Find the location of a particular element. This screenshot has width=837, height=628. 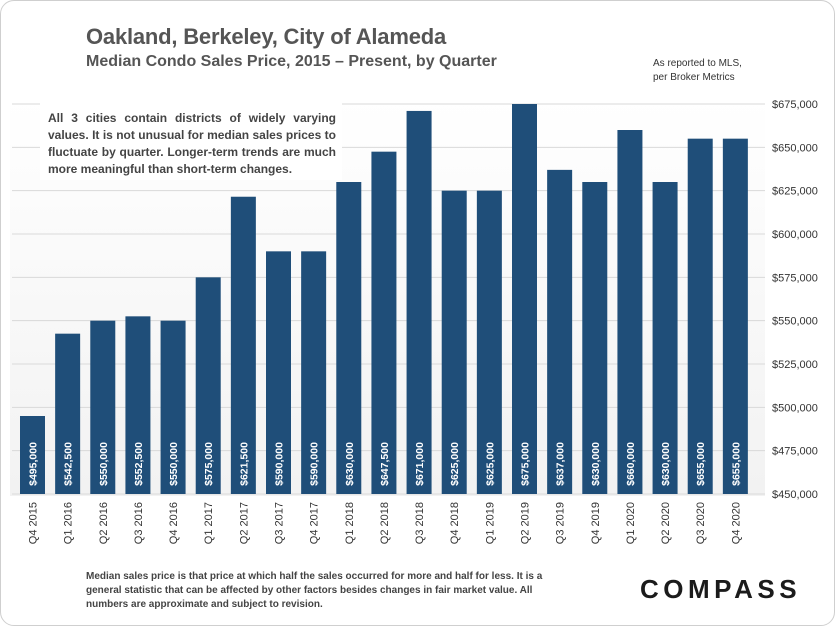

source-line-2: per Broker Metrics is located at coordinates (694, 77).